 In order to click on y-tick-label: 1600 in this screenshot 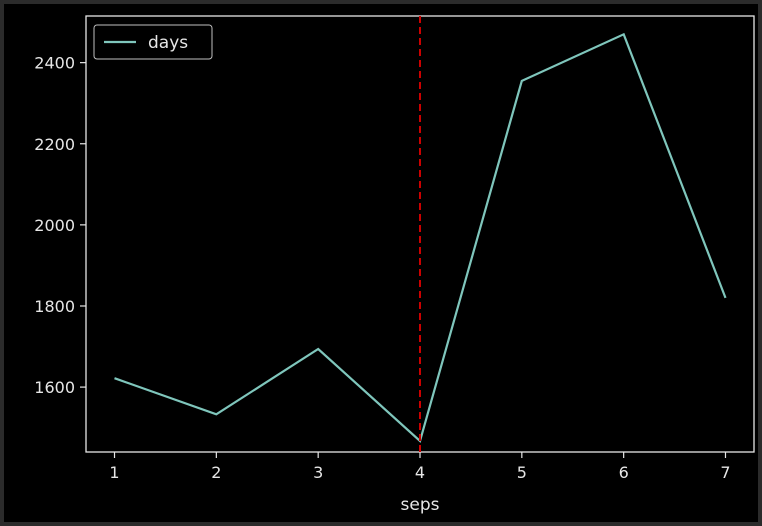, I will do `click(54, 387)`.